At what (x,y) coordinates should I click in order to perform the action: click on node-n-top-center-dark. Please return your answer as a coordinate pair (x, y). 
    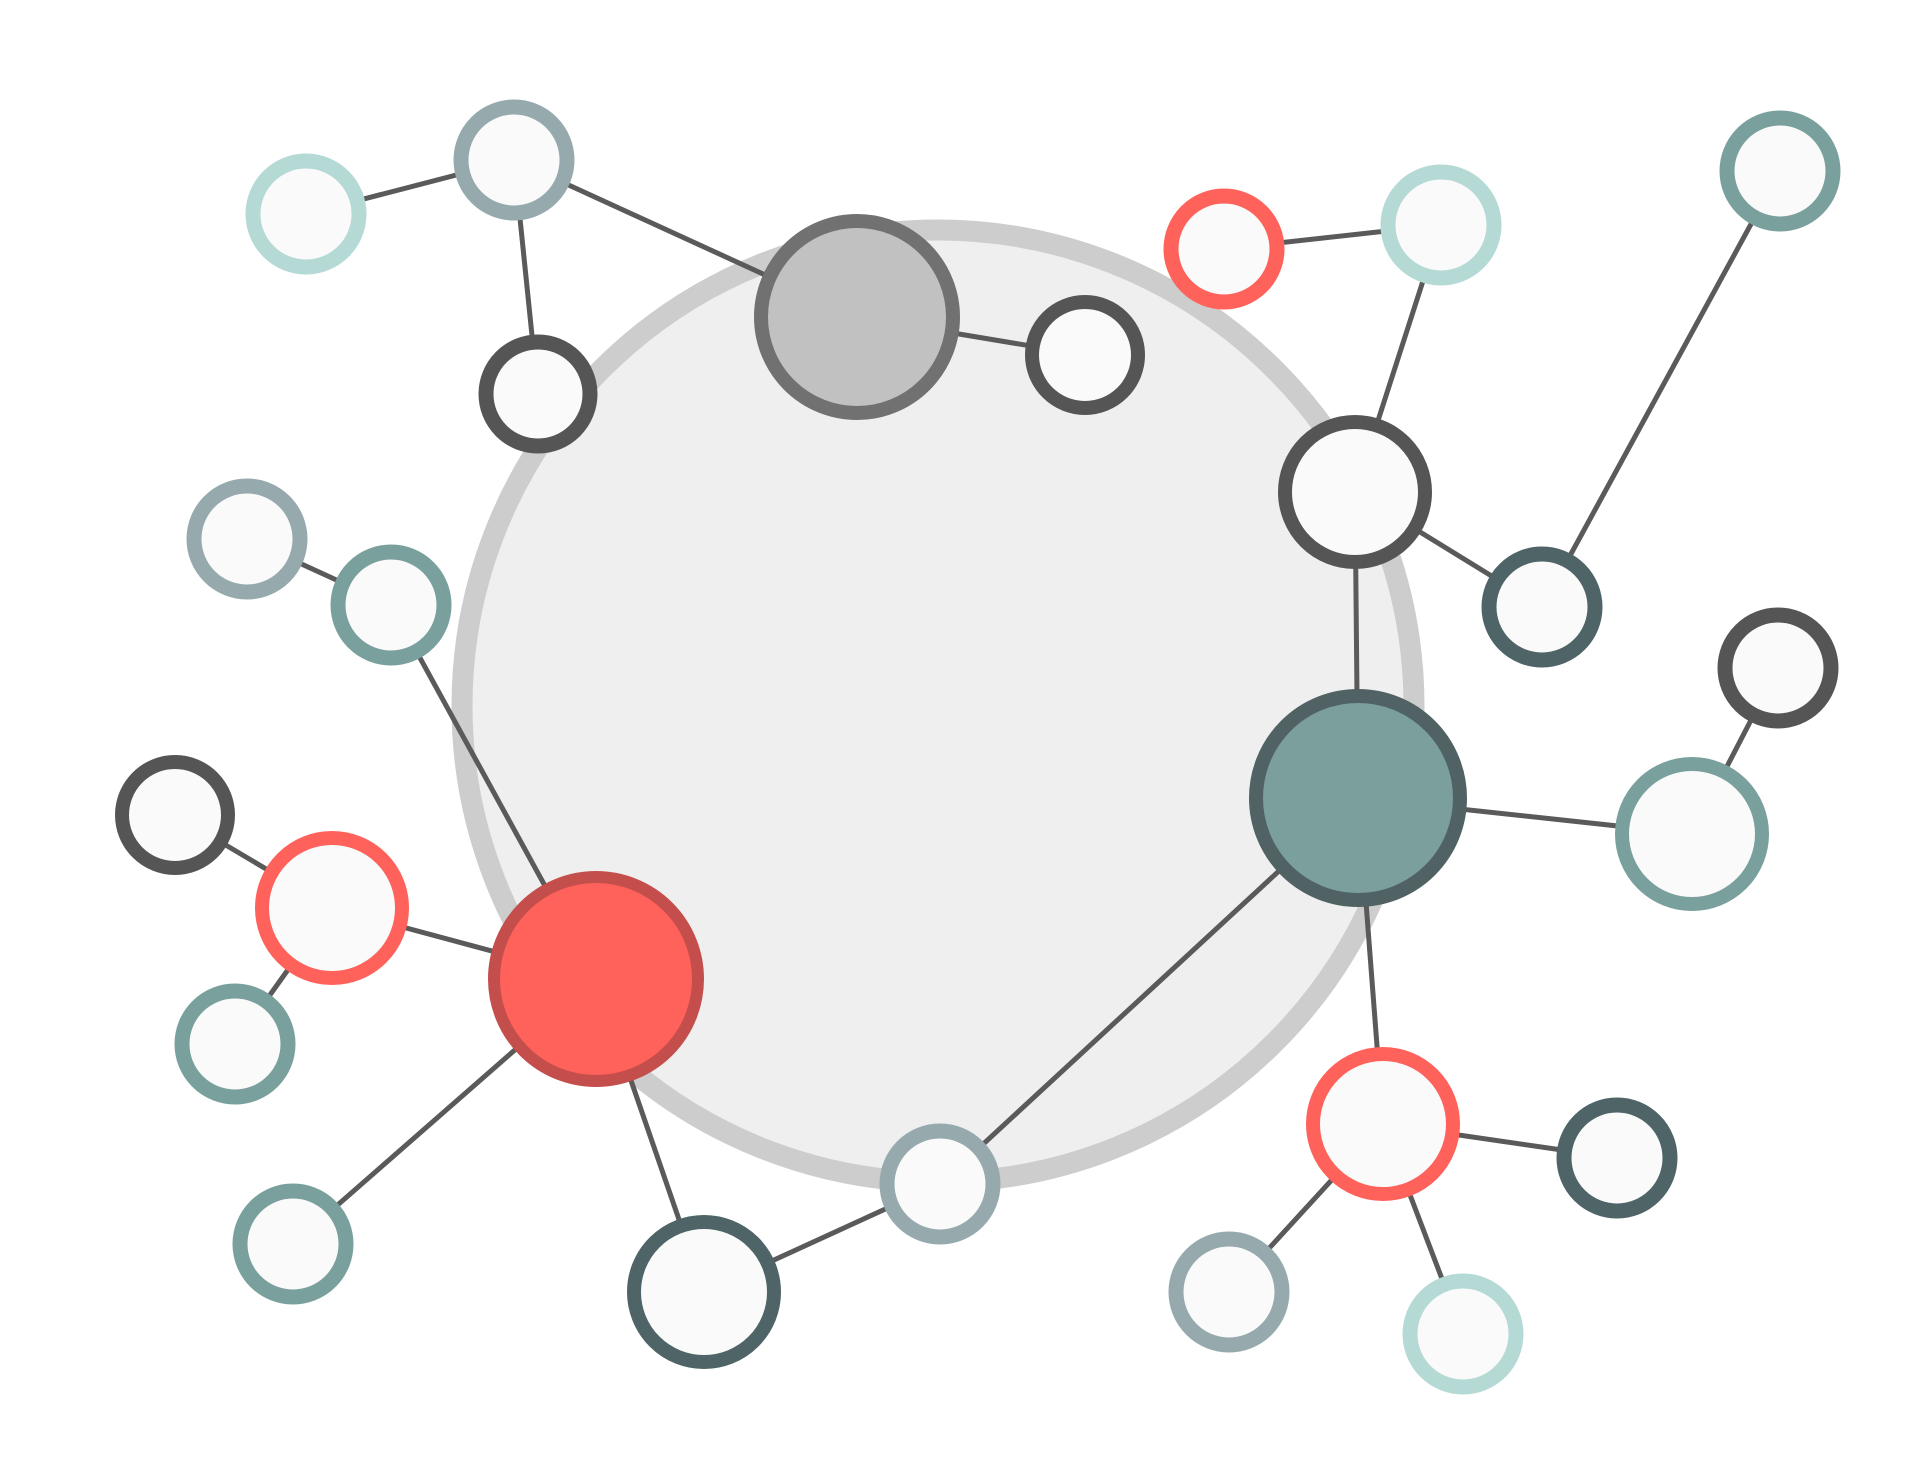
    Looking at the image, I should click on (1085, 355).